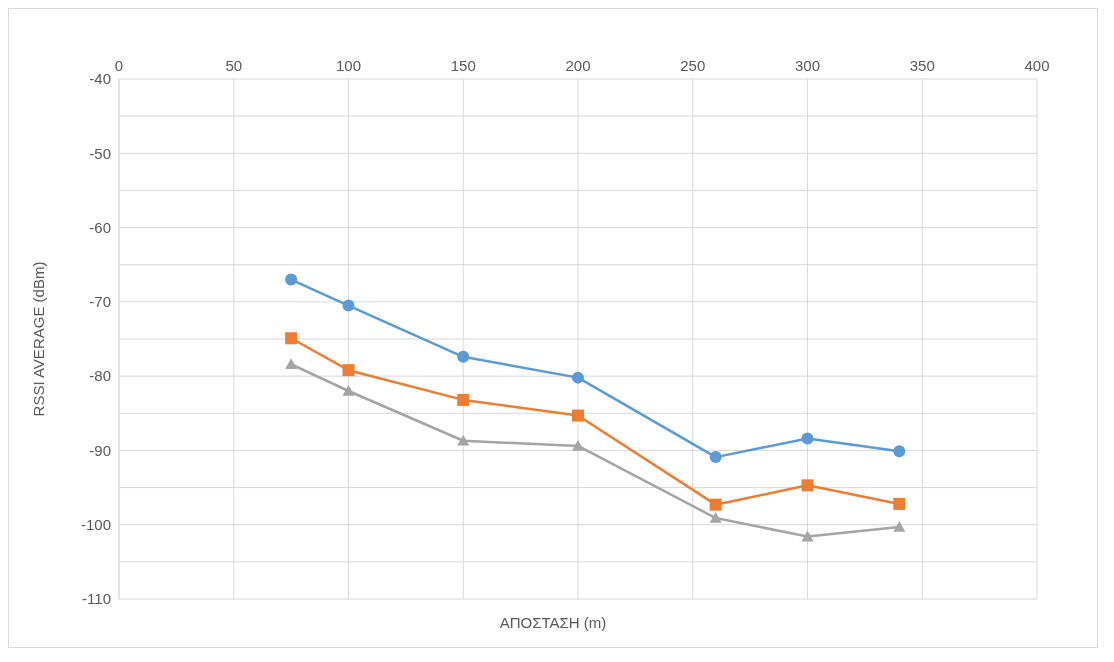  I want to click on y-tick-label: -40, so click(100, 79).